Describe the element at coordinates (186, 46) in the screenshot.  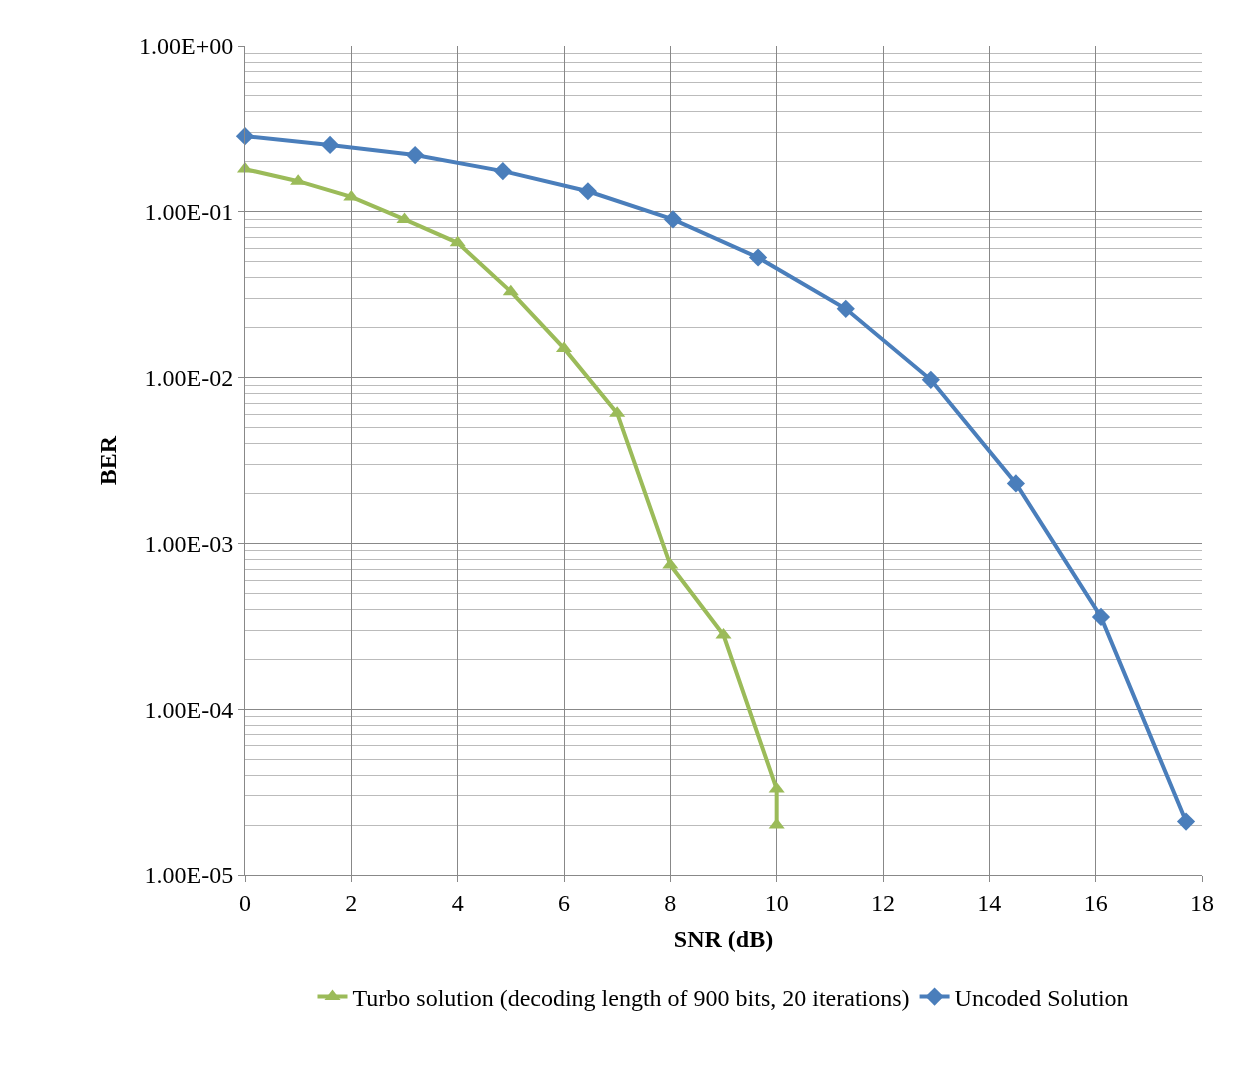
I see `y-tick-label: 1.00E+00` at that location.